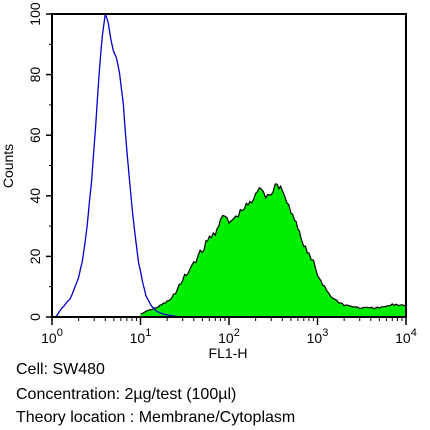 The height and width of the screenshot is (430, 430). I want to click on y-tick-label: 80, so click(35, 75).